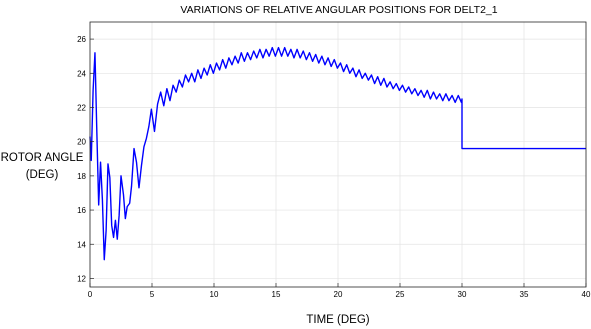 The image size is (591, 329). I want to click on x-tick-label: 30, so click(462, 294).